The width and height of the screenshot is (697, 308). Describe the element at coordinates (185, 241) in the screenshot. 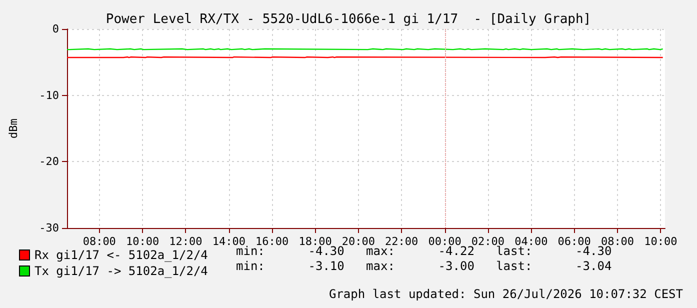

I see `x-tick-label: 12:00` at that location.